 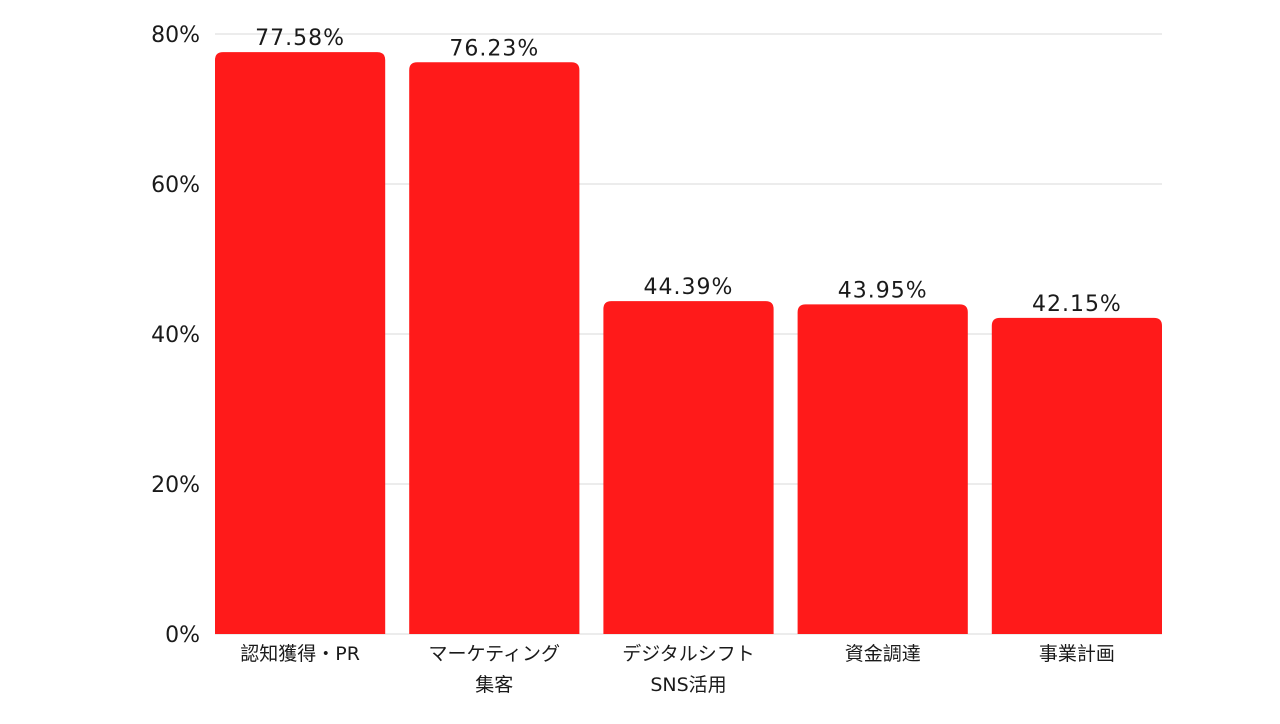 I want to click on y-tick-label: 60%, so click(x=175, y=185).